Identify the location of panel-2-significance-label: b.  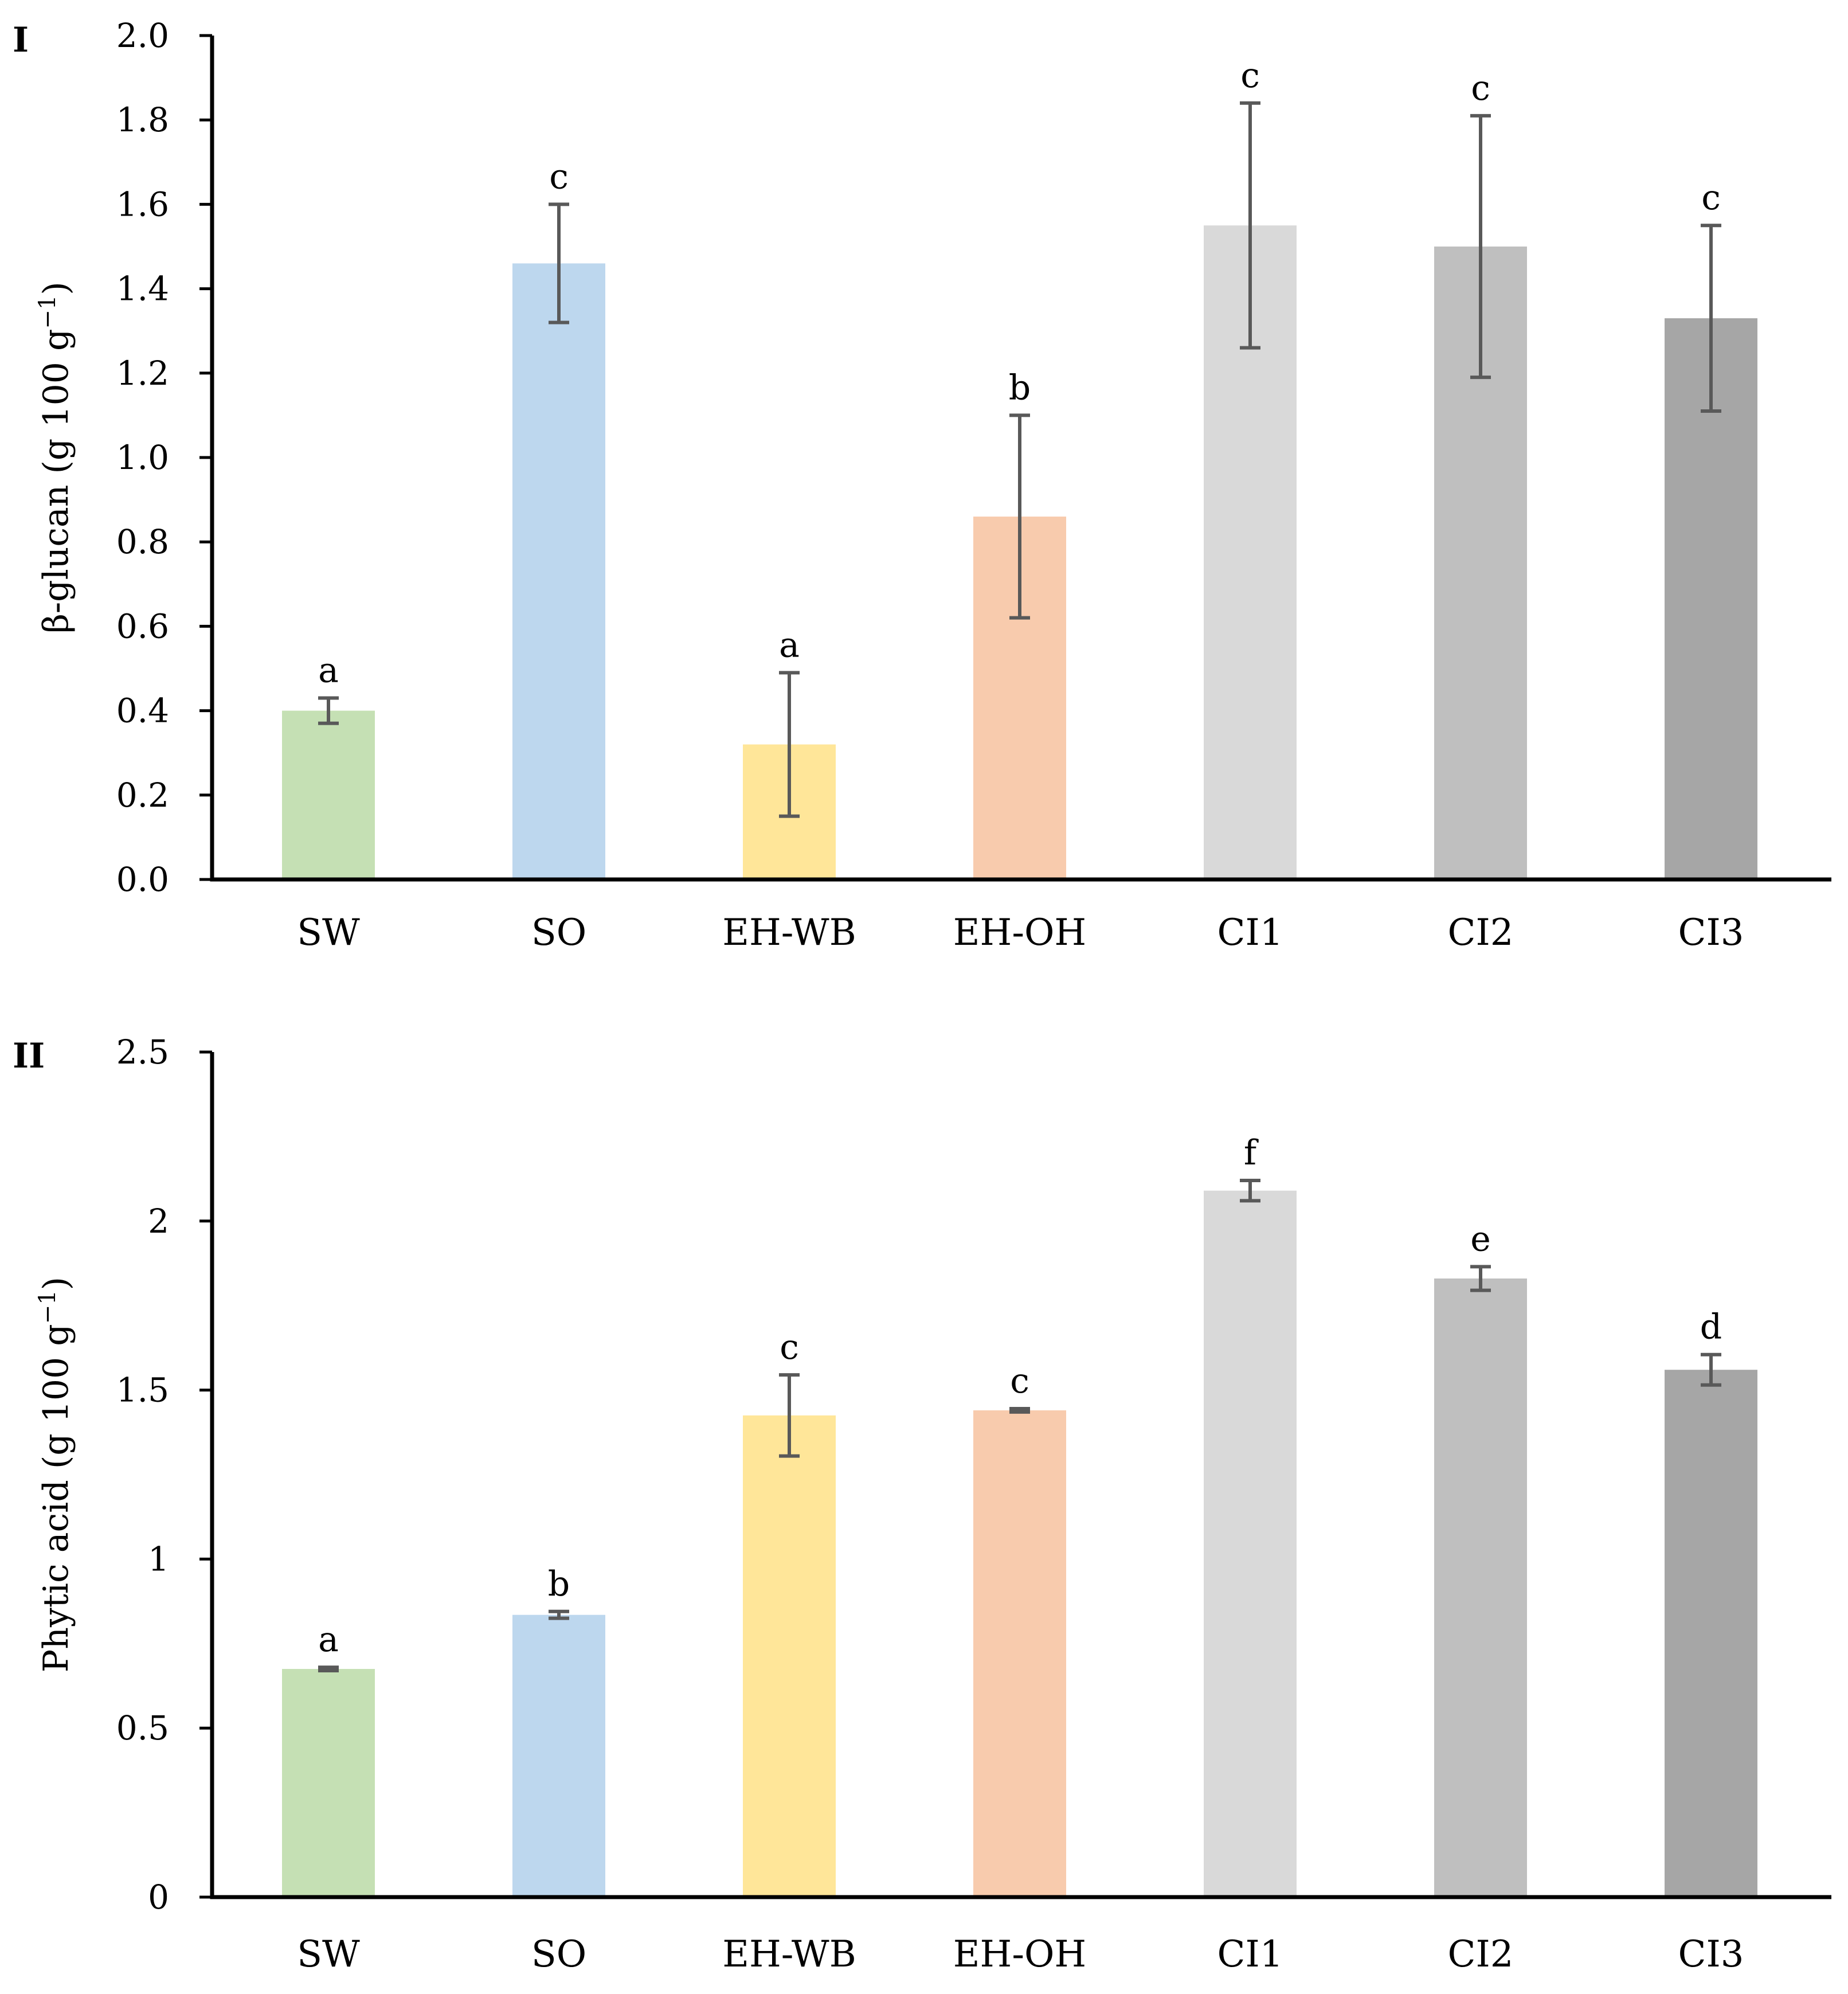
(559, 1584).